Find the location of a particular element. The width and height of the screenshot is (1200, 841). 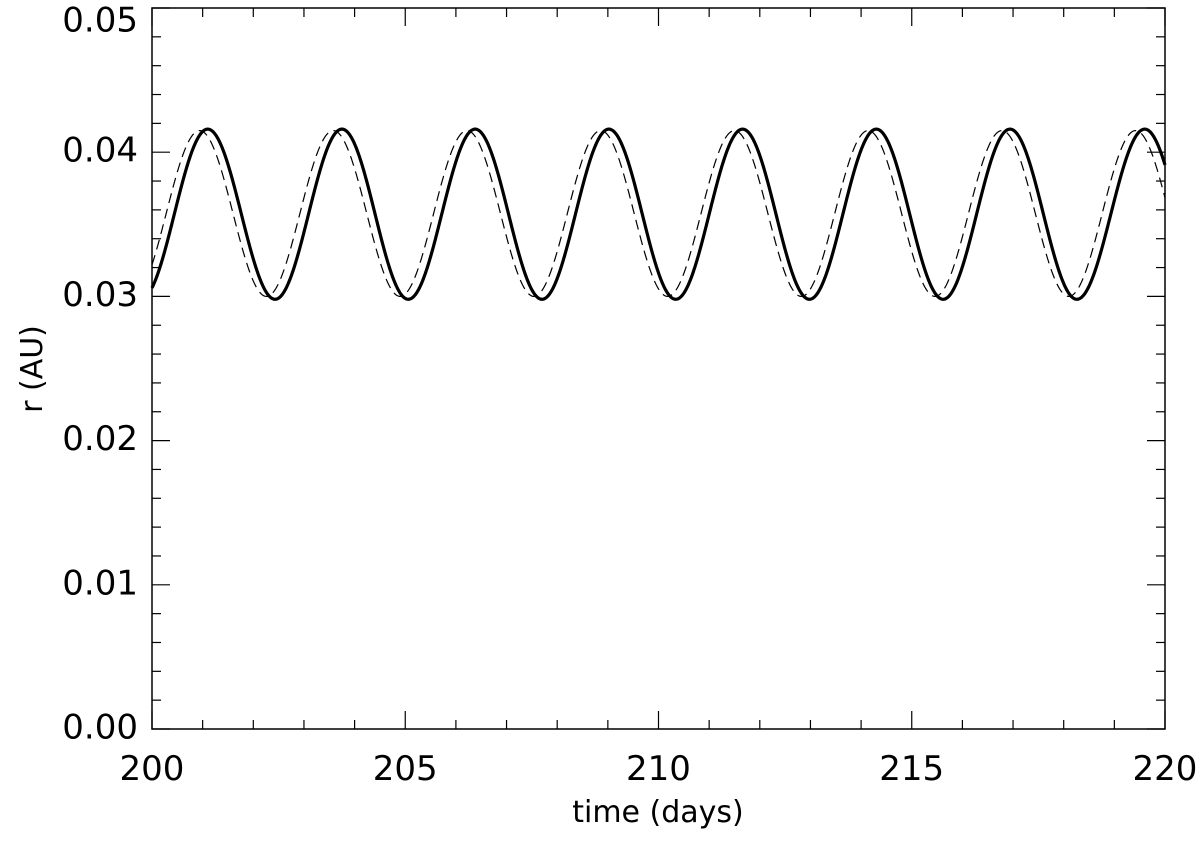

y-axis-title: r (AU) is located at coordinates (32, 369).